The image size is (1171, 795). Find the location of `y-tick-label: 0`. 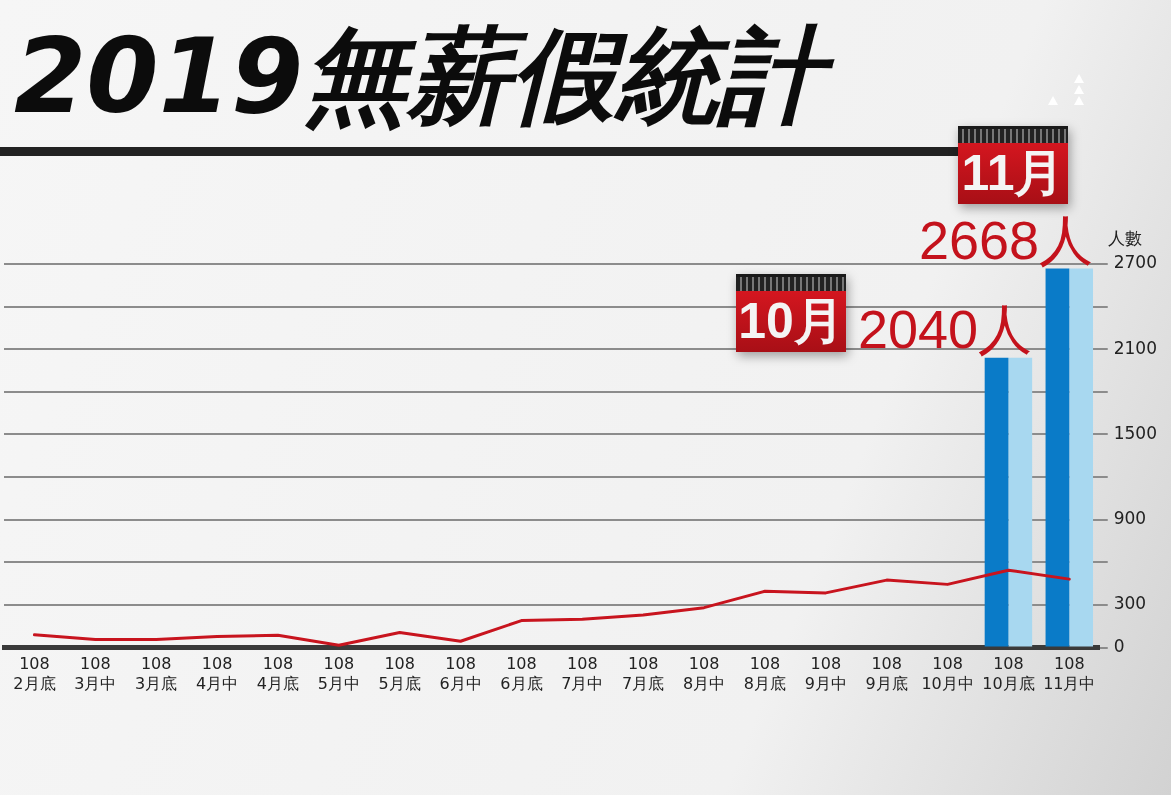

y-tick-label: 0 is located at coordinates (1119, 646).